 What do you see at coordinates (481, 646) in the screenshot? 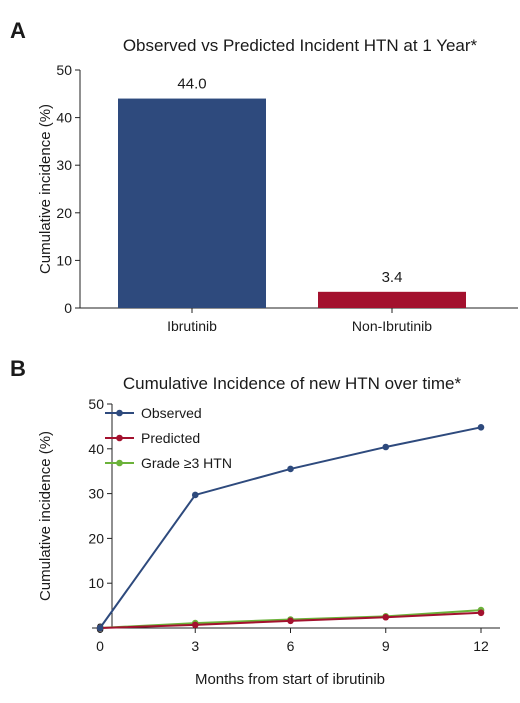
I see `x-tick-label: 12` at bounding box center [481, 646].